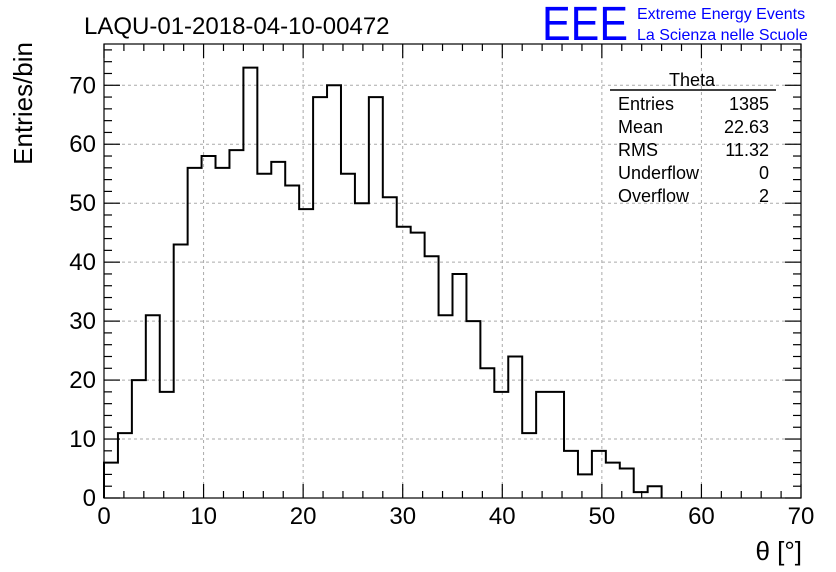  Describe the element at coordinates (23, 103) in the screenshot. I see `y-axis-label: Entries/bin` at that location.